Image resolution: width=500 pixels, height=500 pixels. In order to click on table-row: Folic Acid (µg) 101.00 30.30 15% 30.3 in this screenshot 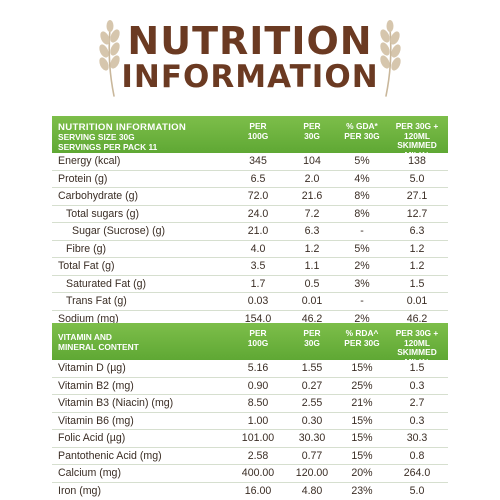, I will do `click(250, 438)`.